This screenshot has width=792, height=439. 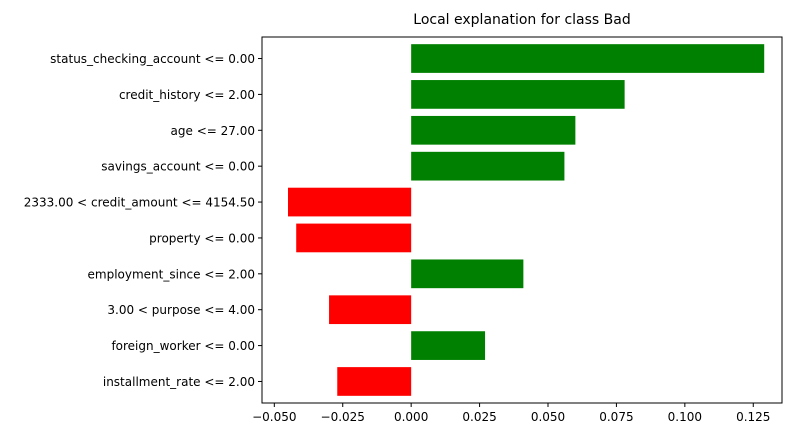 What do you see at coordinates (152, 59) in the screenshot?
I see `y-tick-label: status_checking_account <= 0.00` at bounding box center [152, 59].